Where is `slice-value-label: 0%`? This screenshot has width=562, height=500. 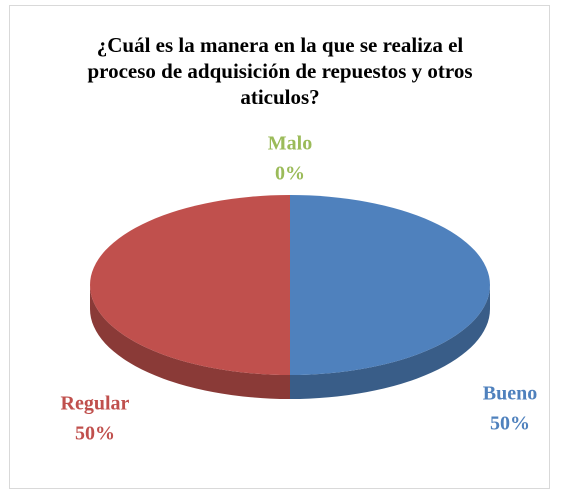 slice-value-label: 0% is located at coordinates (290, 174).